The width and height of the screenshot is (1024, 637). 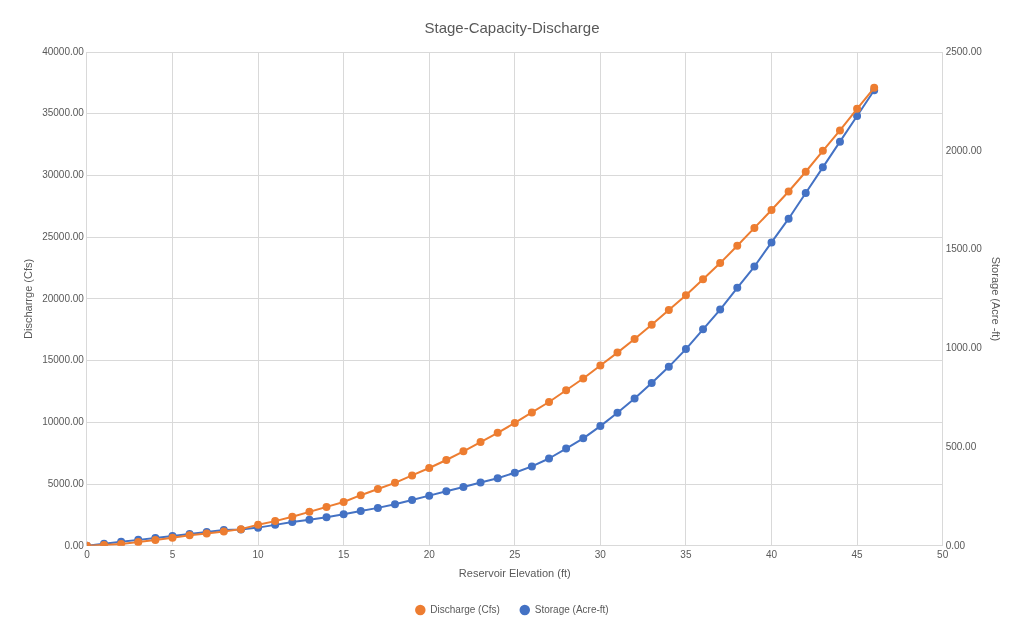 What do you see at coordinates (515, 554) in the screenshot?
I see `x-tick-label: 25` at bounding box center [515, 554].